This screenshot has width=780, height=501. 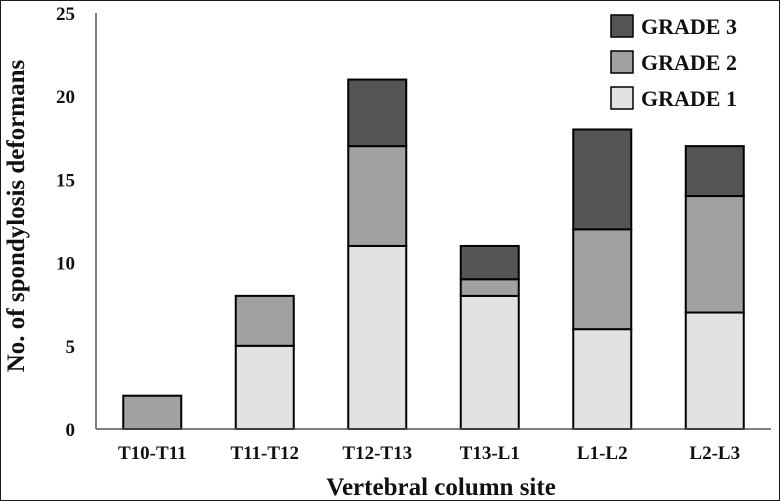 I want to click on legend-label-grade-3: GRADE 3, so click(x=689, y=26).